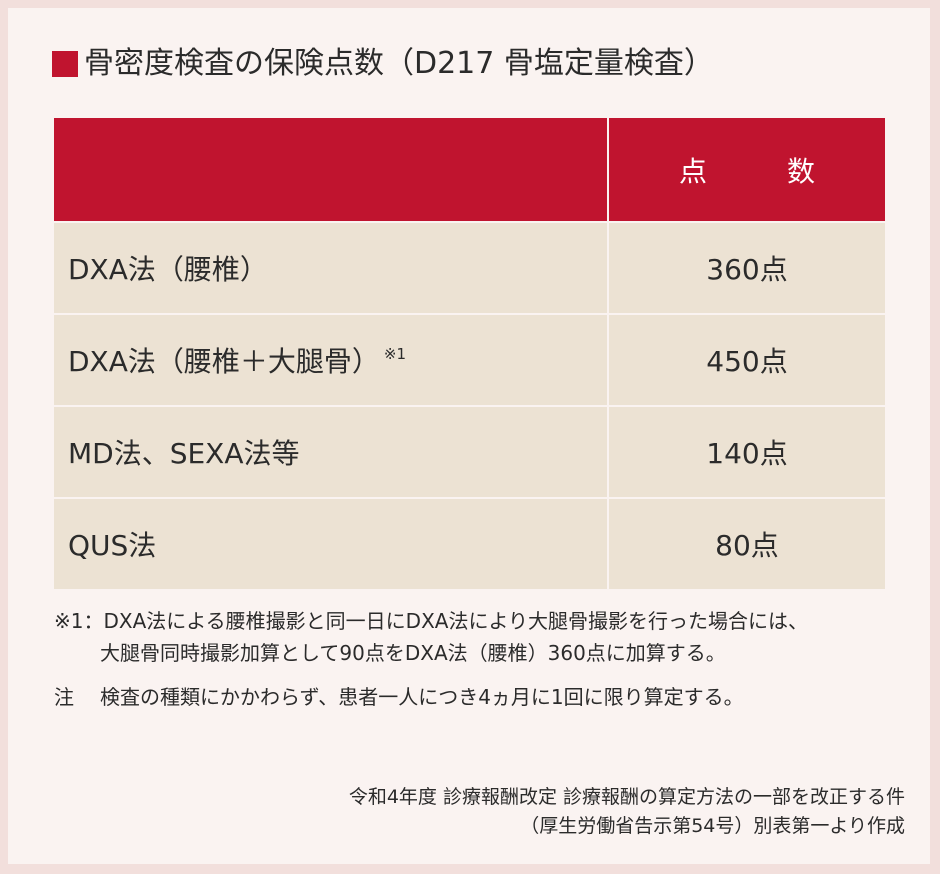  Describe the element at coordinates (65, 64) in the screenshot. I see `square-bullet-icon` at that location.